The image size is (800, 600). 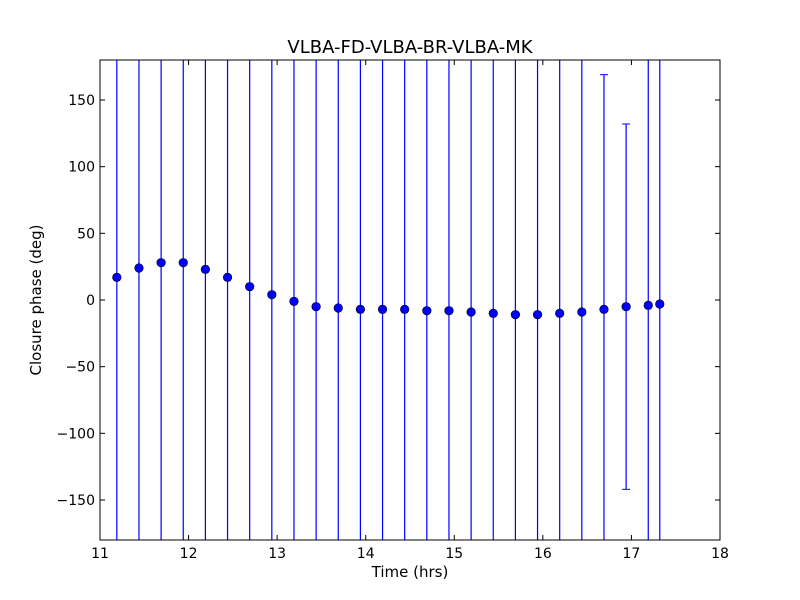 What do you see at coordinates (90, 301) in the screenshot?
I see `y-tick-label: 0` at bounding box center [90, 301].